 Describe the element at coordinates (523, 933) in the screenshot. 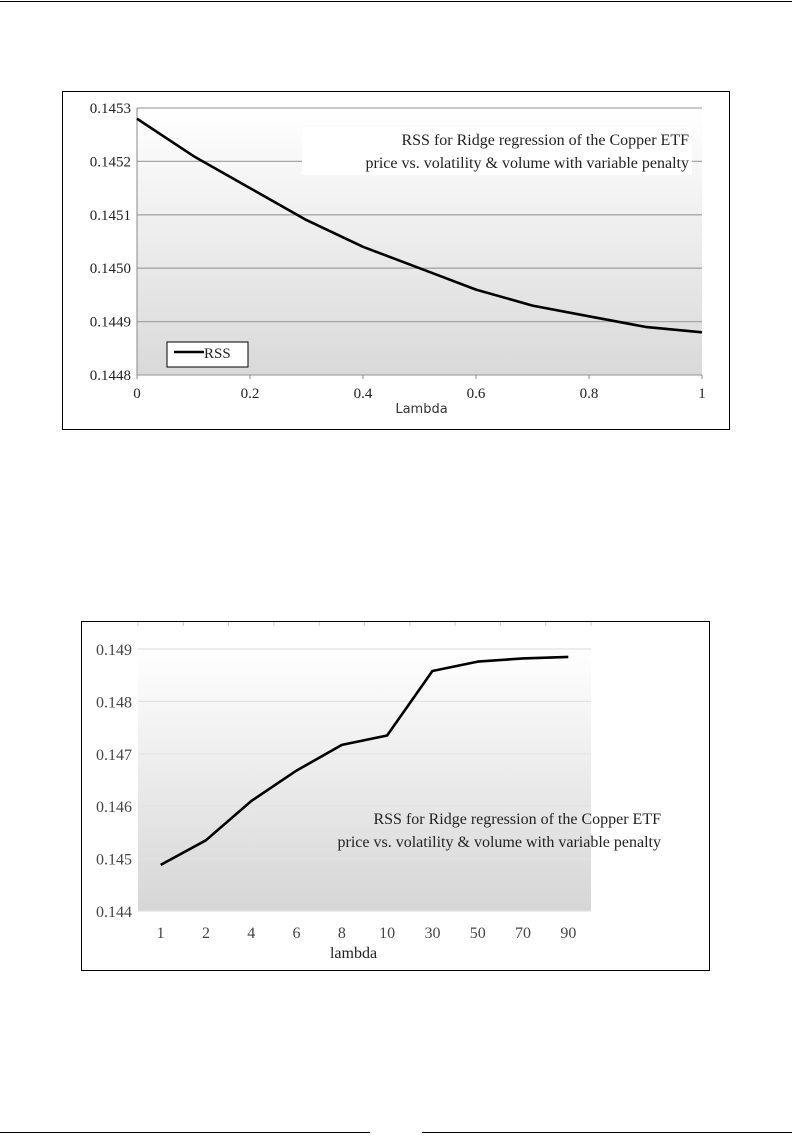

I see `x-tick-label: 70` at that location.